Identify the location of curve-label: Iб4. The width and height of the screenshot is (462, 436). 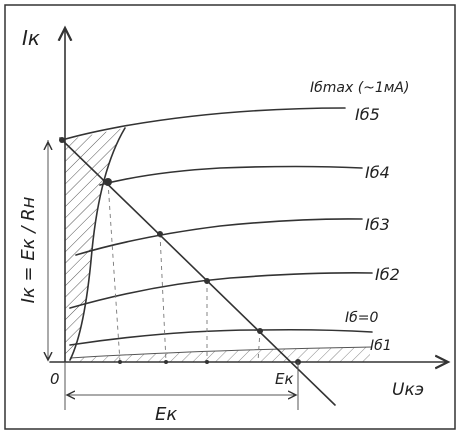
(377, 172).